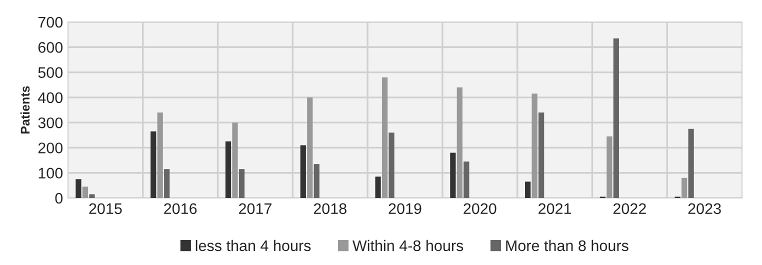 The width and height of the screenshot is (762, 265). Describe the element at coordinates (50, 72) in the screenshot. I see `y-tick-label: 500` at that location.